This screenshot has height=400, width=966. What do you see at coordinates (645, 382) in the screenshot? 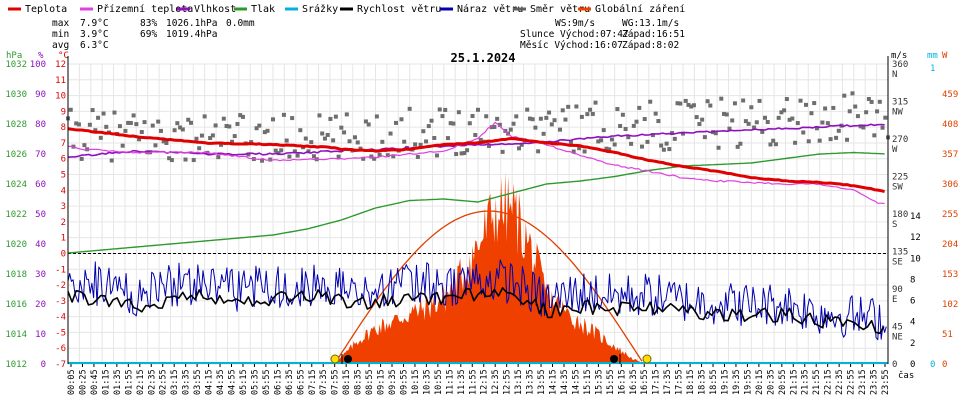
I see `x-tick-label: 16:55` at bounding box center [645, 382].